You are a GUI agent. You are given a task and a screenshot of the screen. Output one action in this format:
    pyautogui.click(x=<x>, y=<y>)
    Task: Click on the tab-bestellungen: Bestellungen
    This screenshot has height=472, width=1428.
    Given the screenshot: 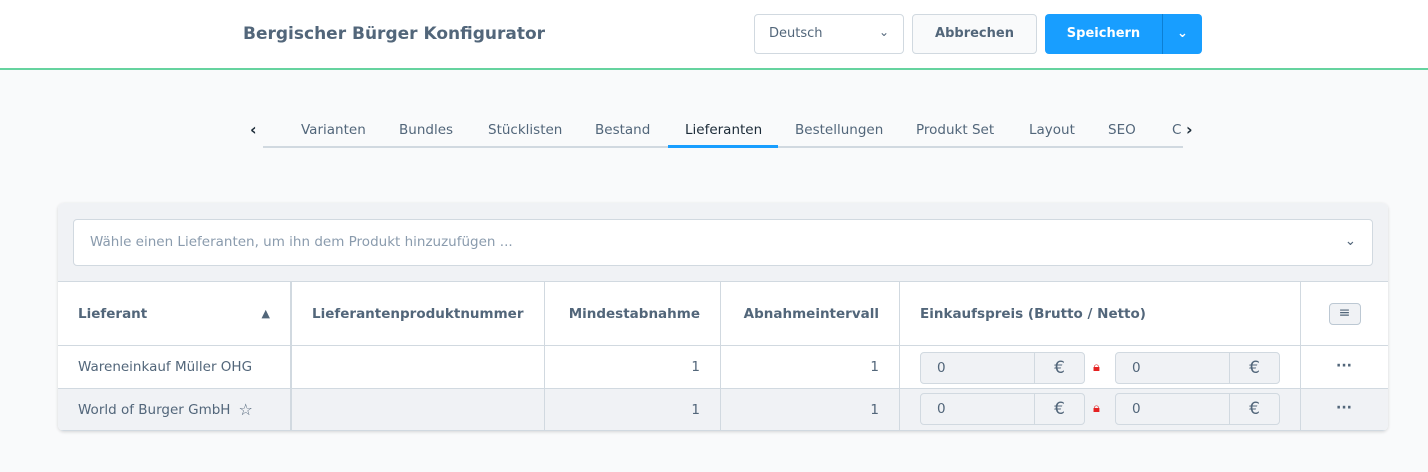 What is the action you would take?
    pyautogui.click(x=839, y=130)
    